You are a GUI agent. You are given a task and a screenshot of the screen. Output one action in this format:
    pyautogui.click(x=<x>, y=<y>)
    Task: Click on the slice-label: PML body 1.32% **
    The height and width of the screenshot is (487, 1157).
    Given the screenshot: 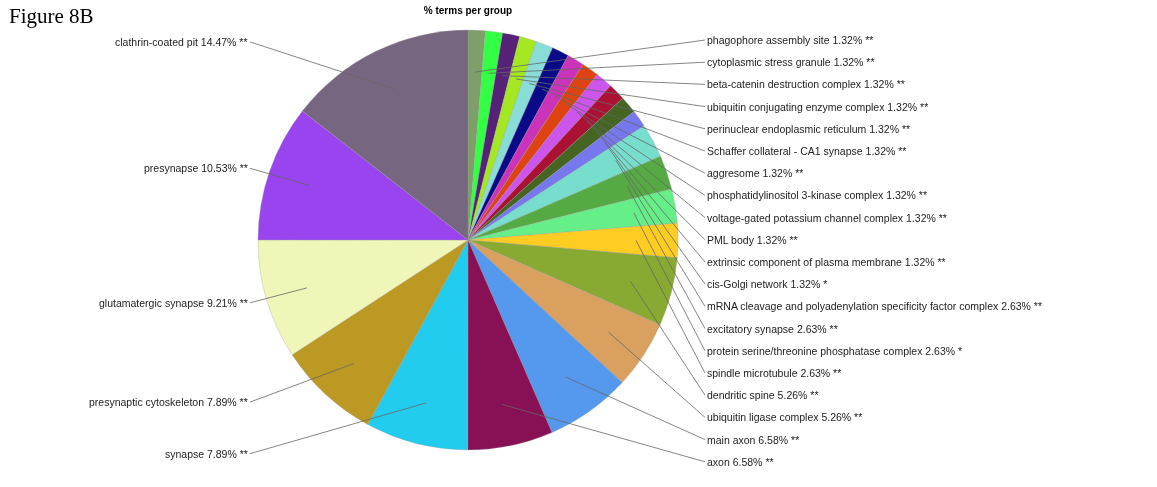 What is the action you would take?
    pyautogui.click(x=752, y=240)
    